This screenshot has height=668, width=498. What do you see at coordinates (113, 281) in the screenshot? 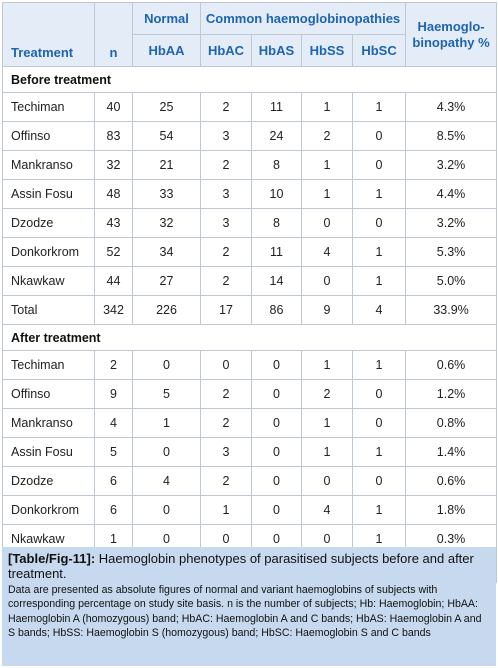
I see `cell-n: 44` at bounding box center [113, 281].